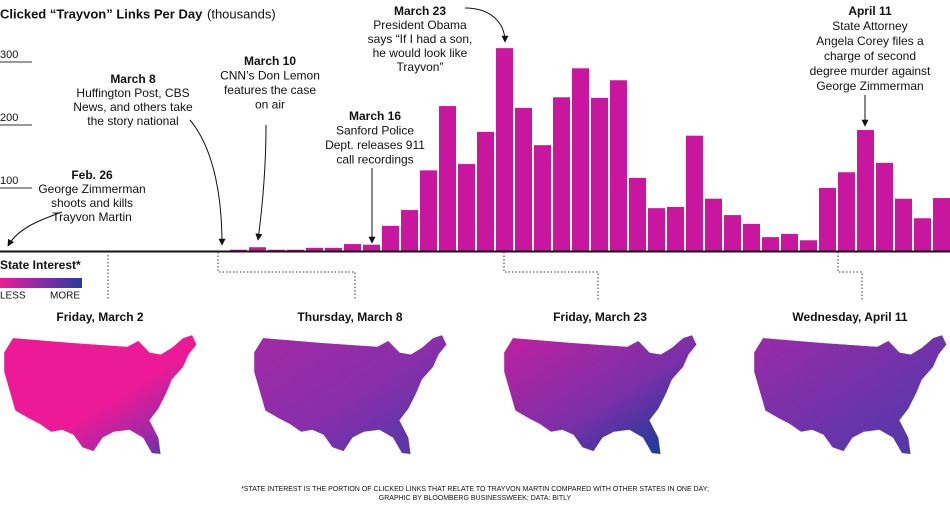 This screenshot has width=950, height=522. Describe the element at coordinates (349, 317) in the screenshot. I see `map-title: Thursday, March 8` at that location.